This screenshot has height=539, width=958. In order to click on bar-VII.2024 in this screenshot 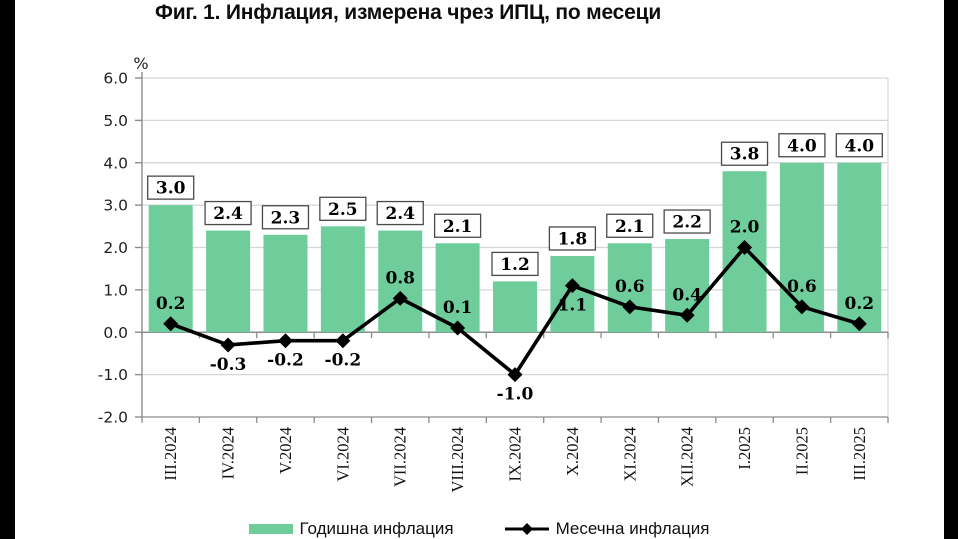, I will do `click(400, 281)`.